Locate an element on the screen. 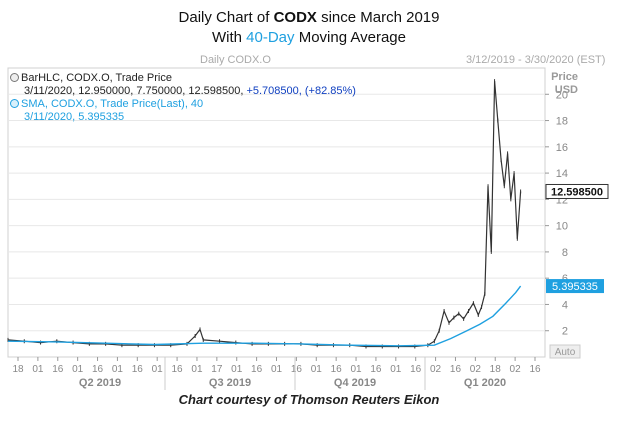 This screenshot has width=618, height=427. subtitle-suffix: Moving Average is located at coordinates (350, 37).